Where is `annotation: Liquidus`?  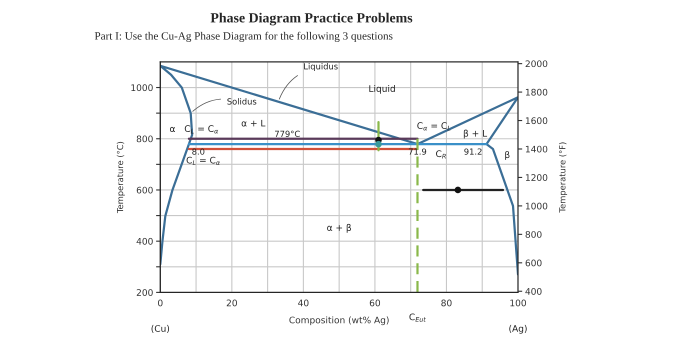 annotation: Liquidus is located at coordinates (321, 67).